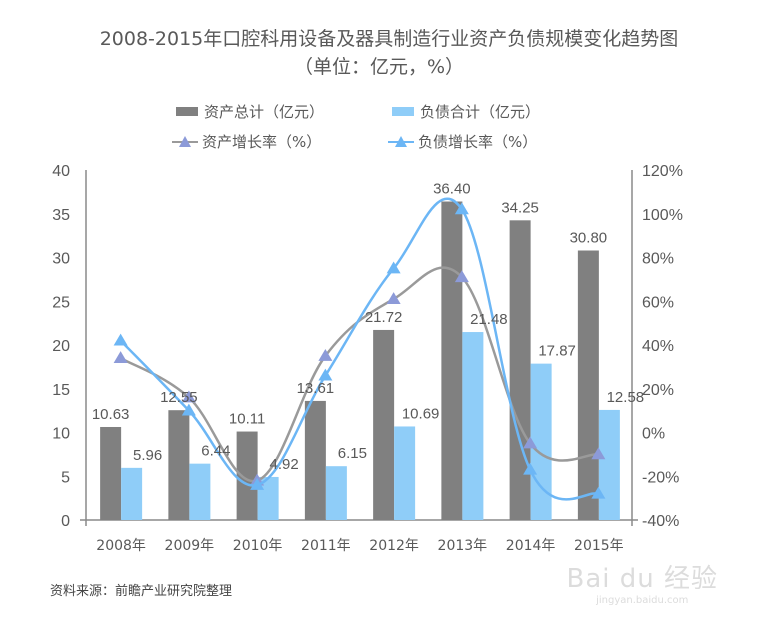 This screenshot has height=619, width=758. What do you see at coordinates (626, 397) in the screenshot?
I see `bar-data-label: 12.58` at bounding box center [626, 397].